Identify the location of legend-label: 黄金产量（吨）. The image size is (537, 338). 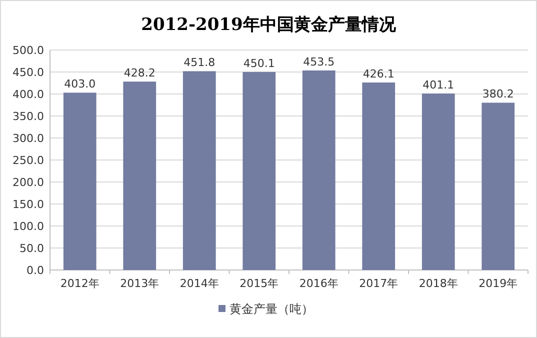
(272, 309).